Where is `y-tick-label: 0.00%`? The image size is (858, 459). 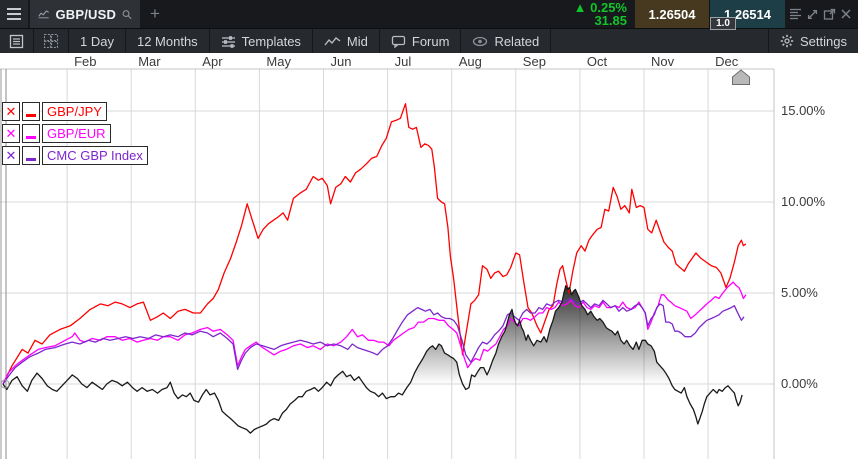 y-tick-label: 0.00% is located at coordinates (799, 383).